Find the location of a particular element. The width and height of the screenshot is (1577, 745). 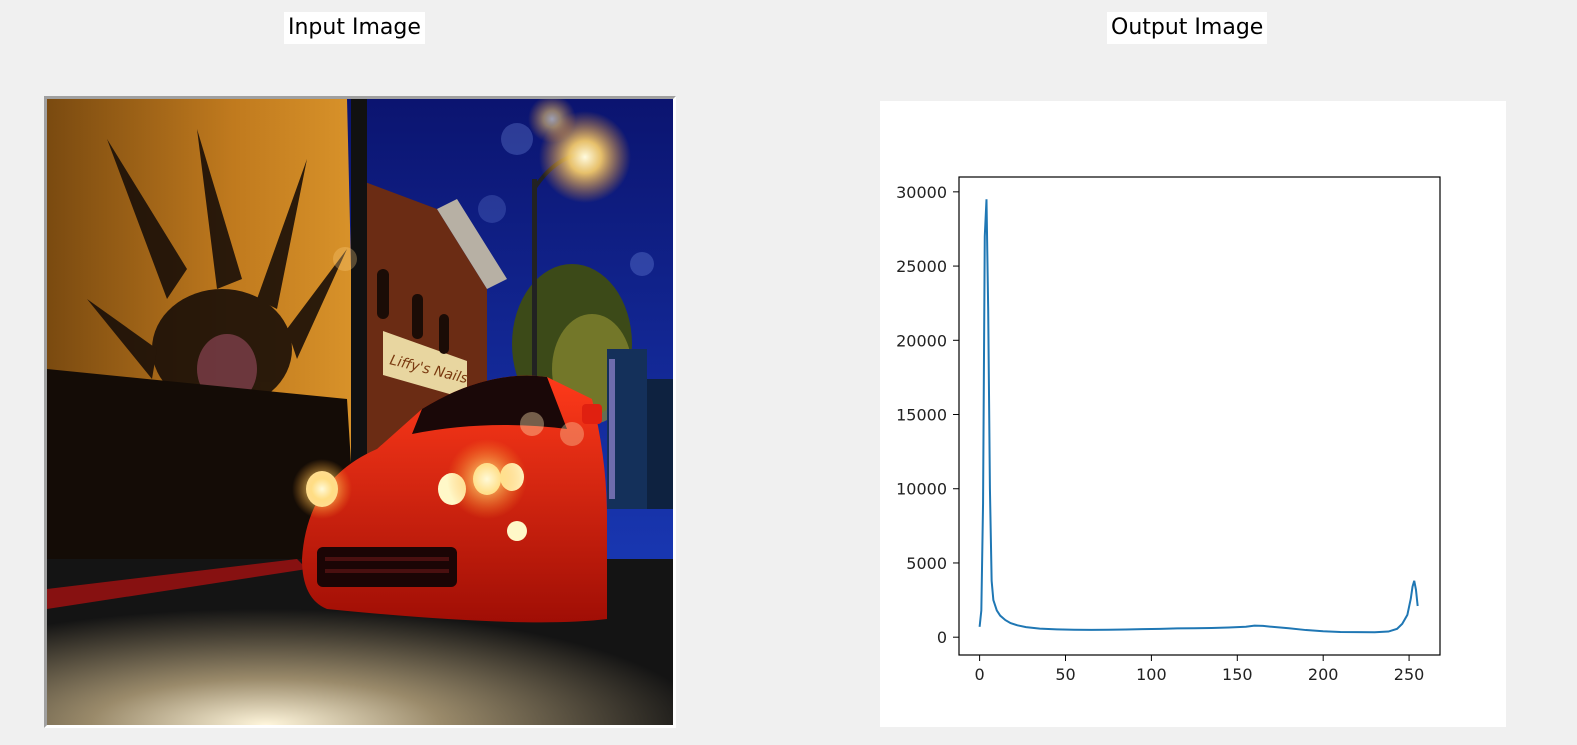

y-tick-label: 15000 is located at coordinates (921, 415).